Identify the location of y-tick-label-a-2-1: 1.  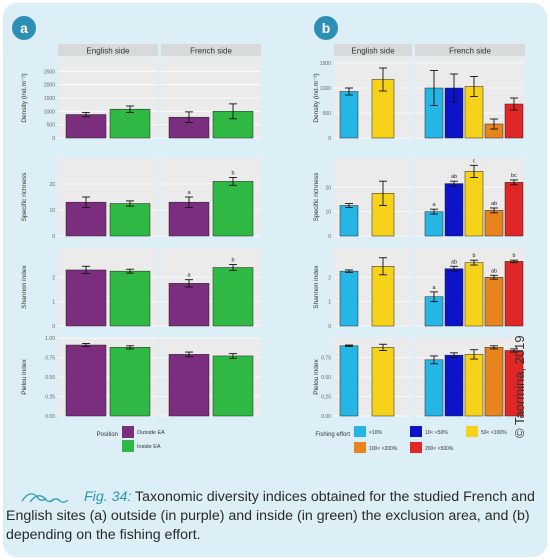
(53, 303).